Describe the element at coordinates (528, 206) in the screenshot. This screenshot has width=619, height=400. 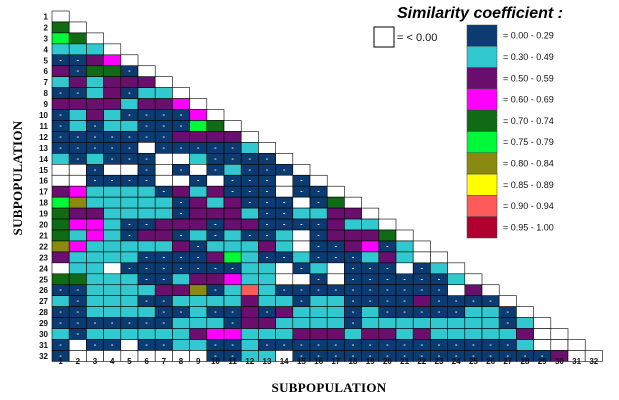
I see `legend-label: = 0.90 - 0.94` at that location.